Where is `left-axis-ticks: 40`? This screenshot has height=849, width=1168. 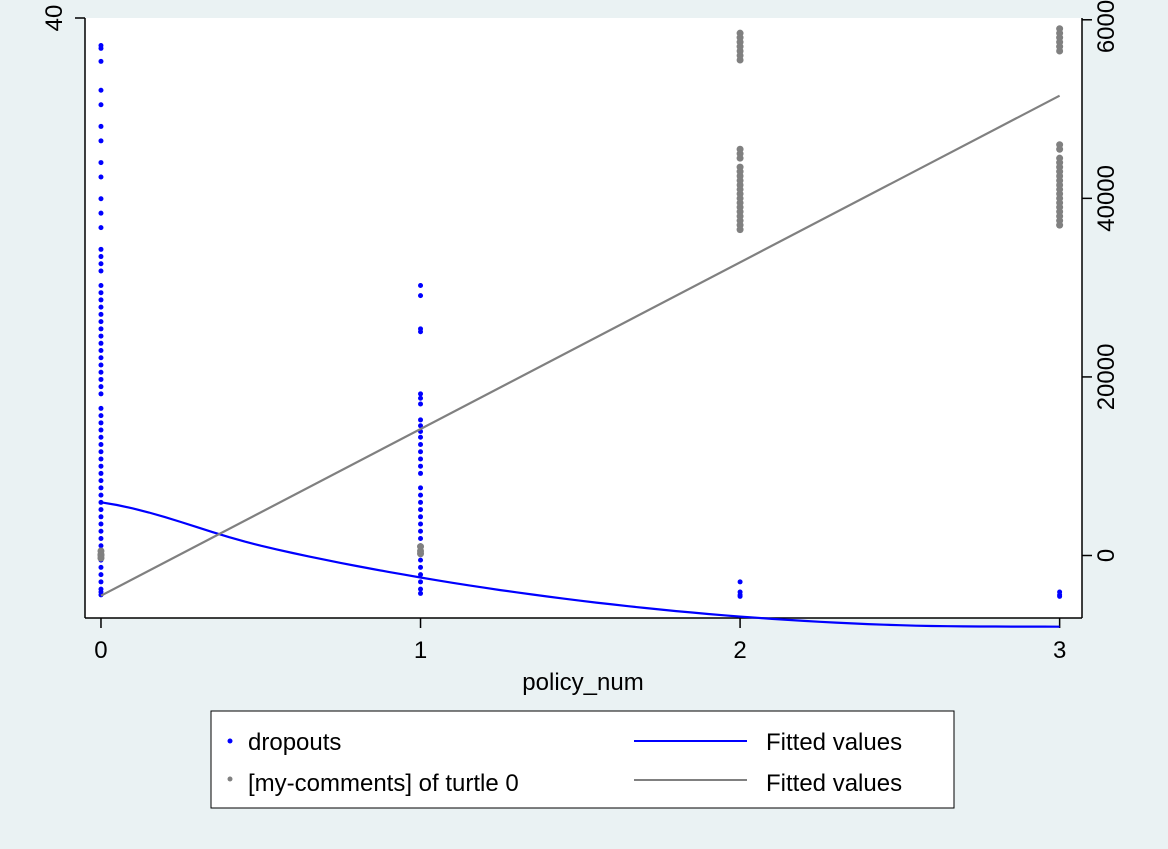 left-axis-ticks: 40 is located at coordinates (63, 18).